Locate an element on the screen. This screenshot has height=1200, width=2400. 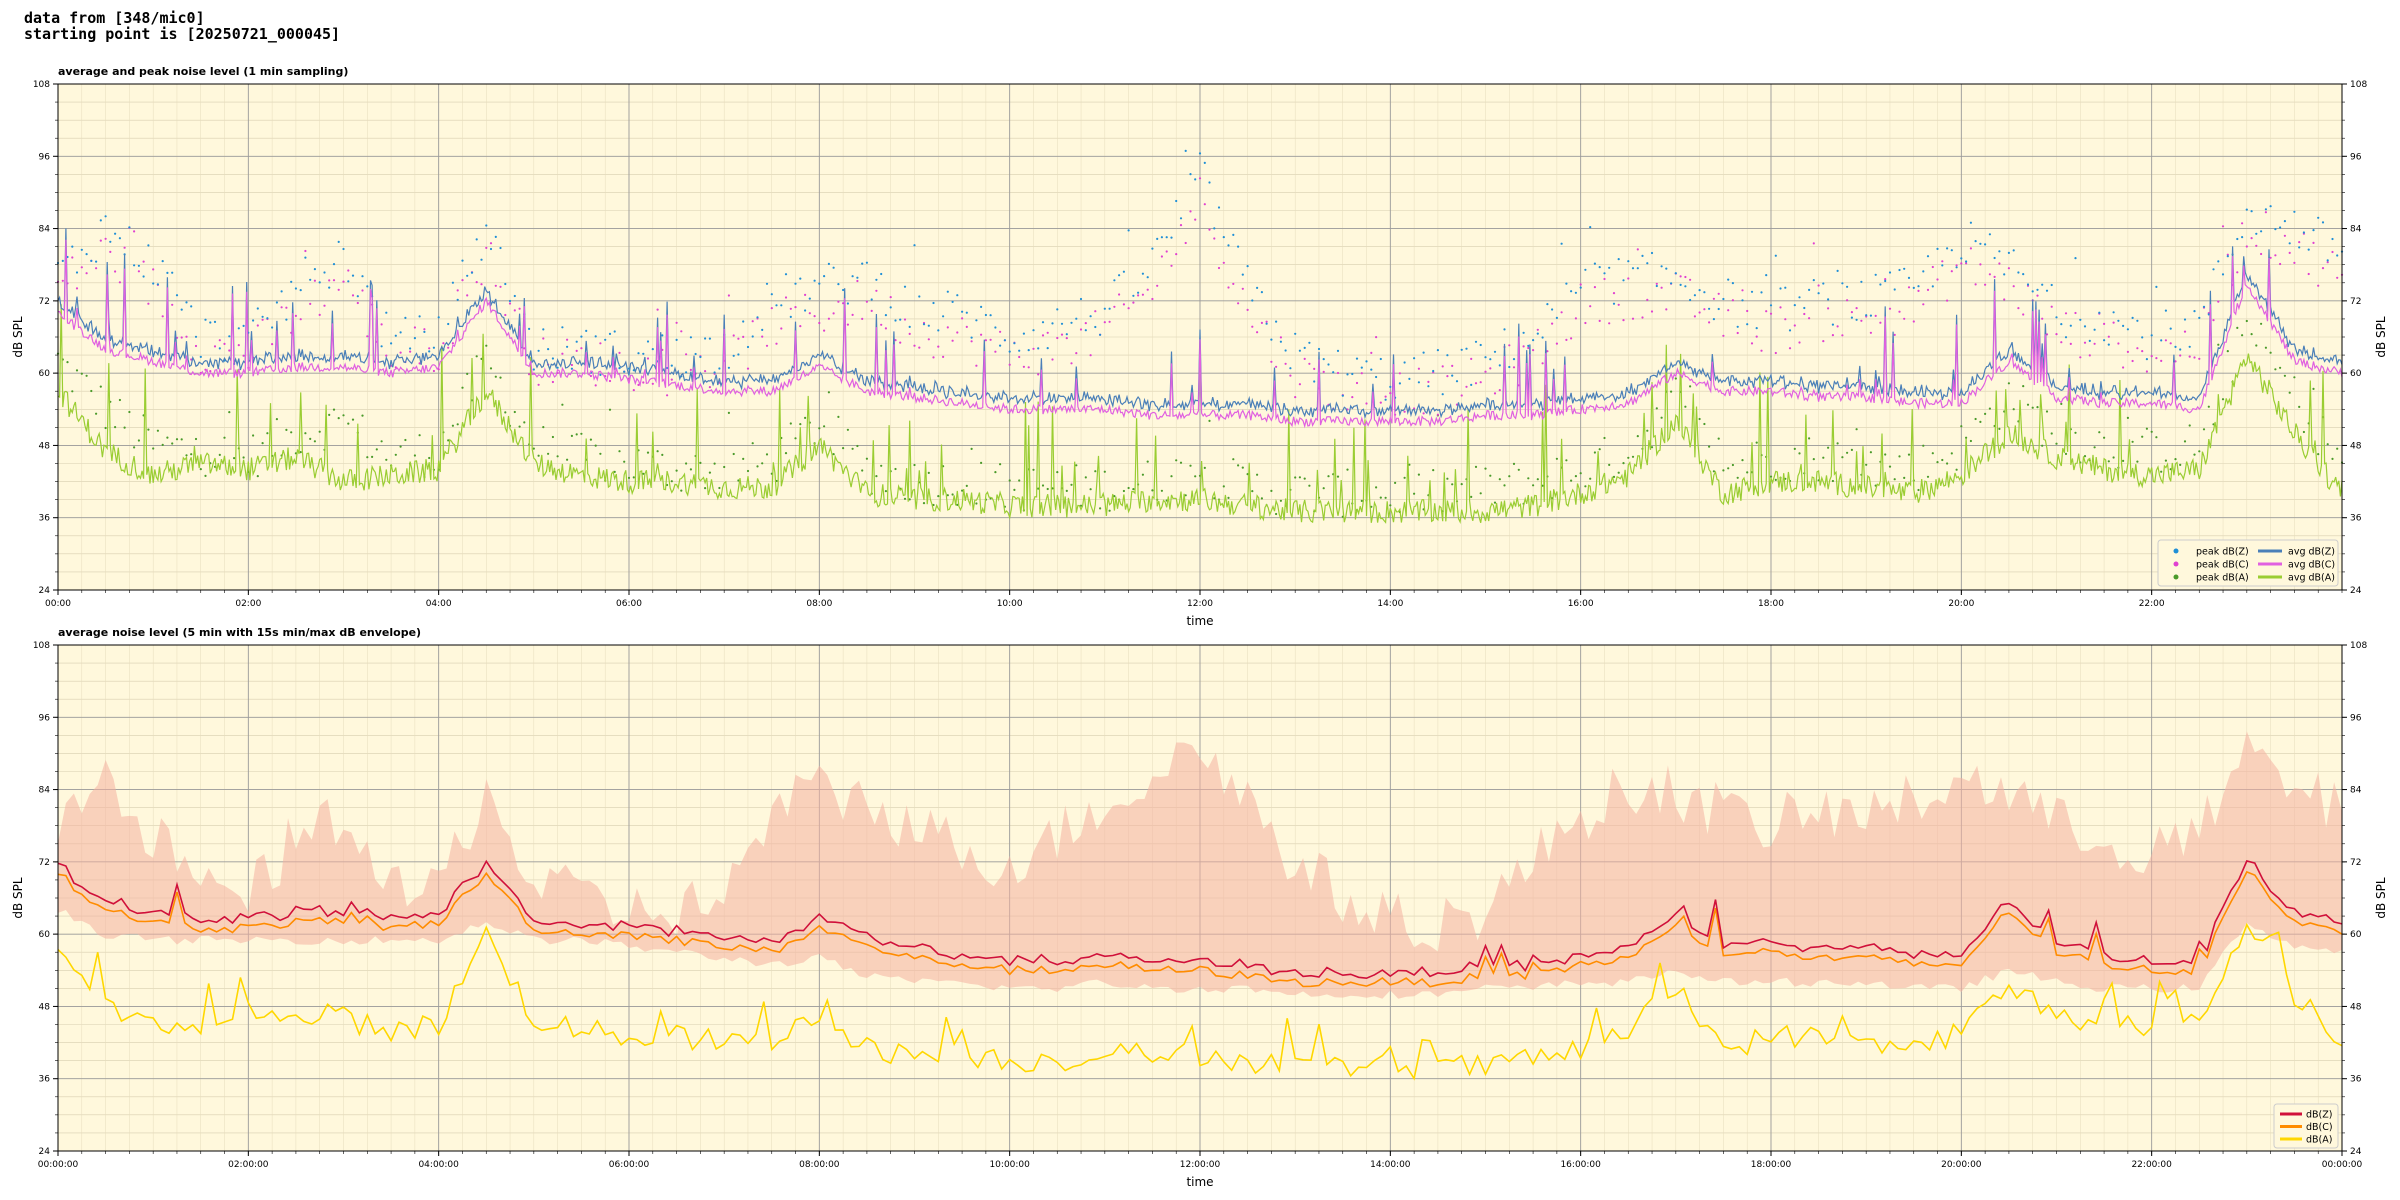
x-tick-label: 22:00:00 is located at coordinates (2151, 1165).